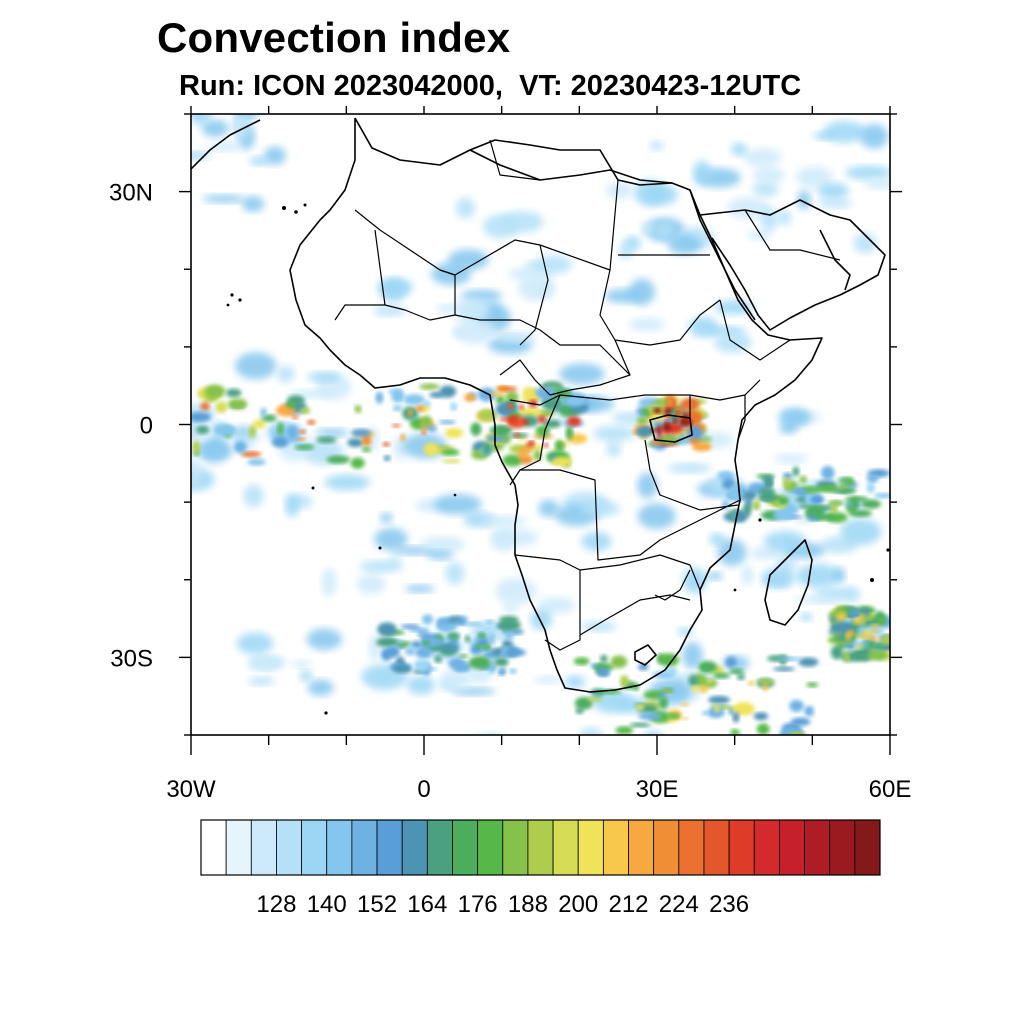 This screenshot has width=1024, height=1024. I want to click on colorbar-label: 236, so click(729, 904).